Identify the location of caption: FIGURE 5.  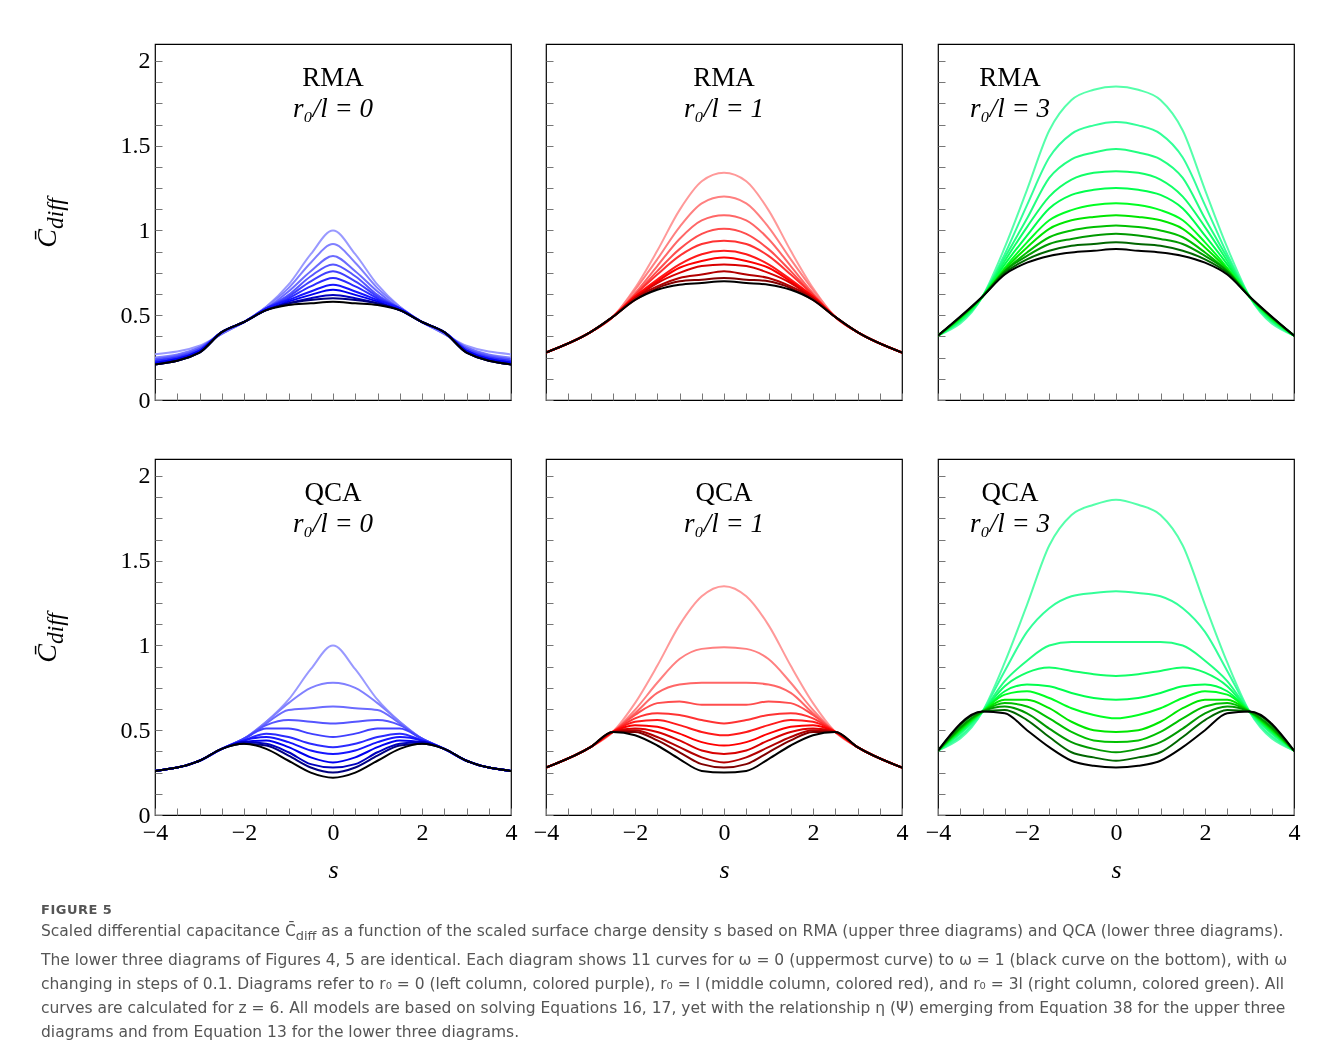
(77, 909).